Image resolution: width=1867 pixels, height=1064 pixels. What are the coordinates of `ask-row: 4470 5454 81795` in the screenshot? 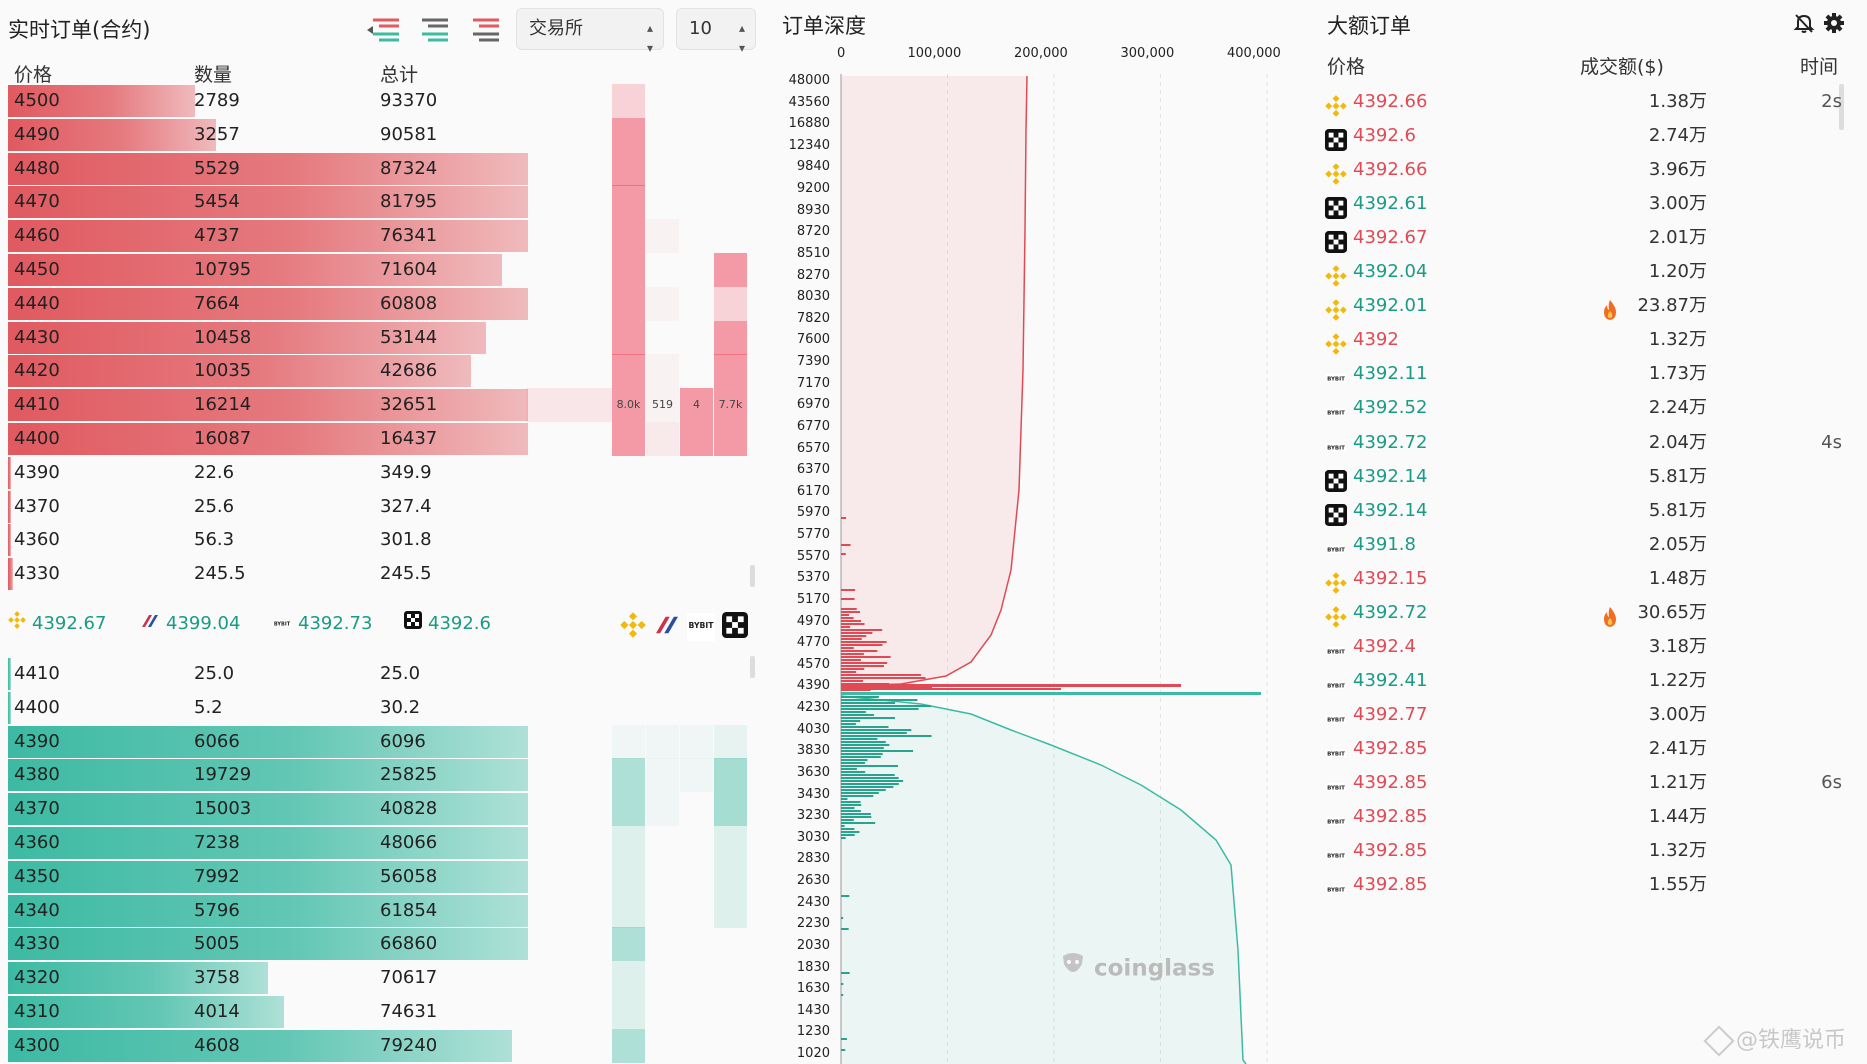 It's located at (318, 202).